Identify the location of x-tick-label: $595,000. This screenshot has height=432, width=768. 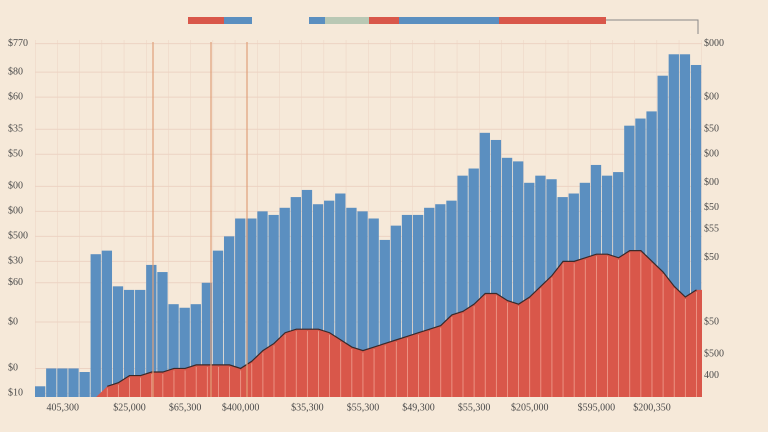
(597, 407).